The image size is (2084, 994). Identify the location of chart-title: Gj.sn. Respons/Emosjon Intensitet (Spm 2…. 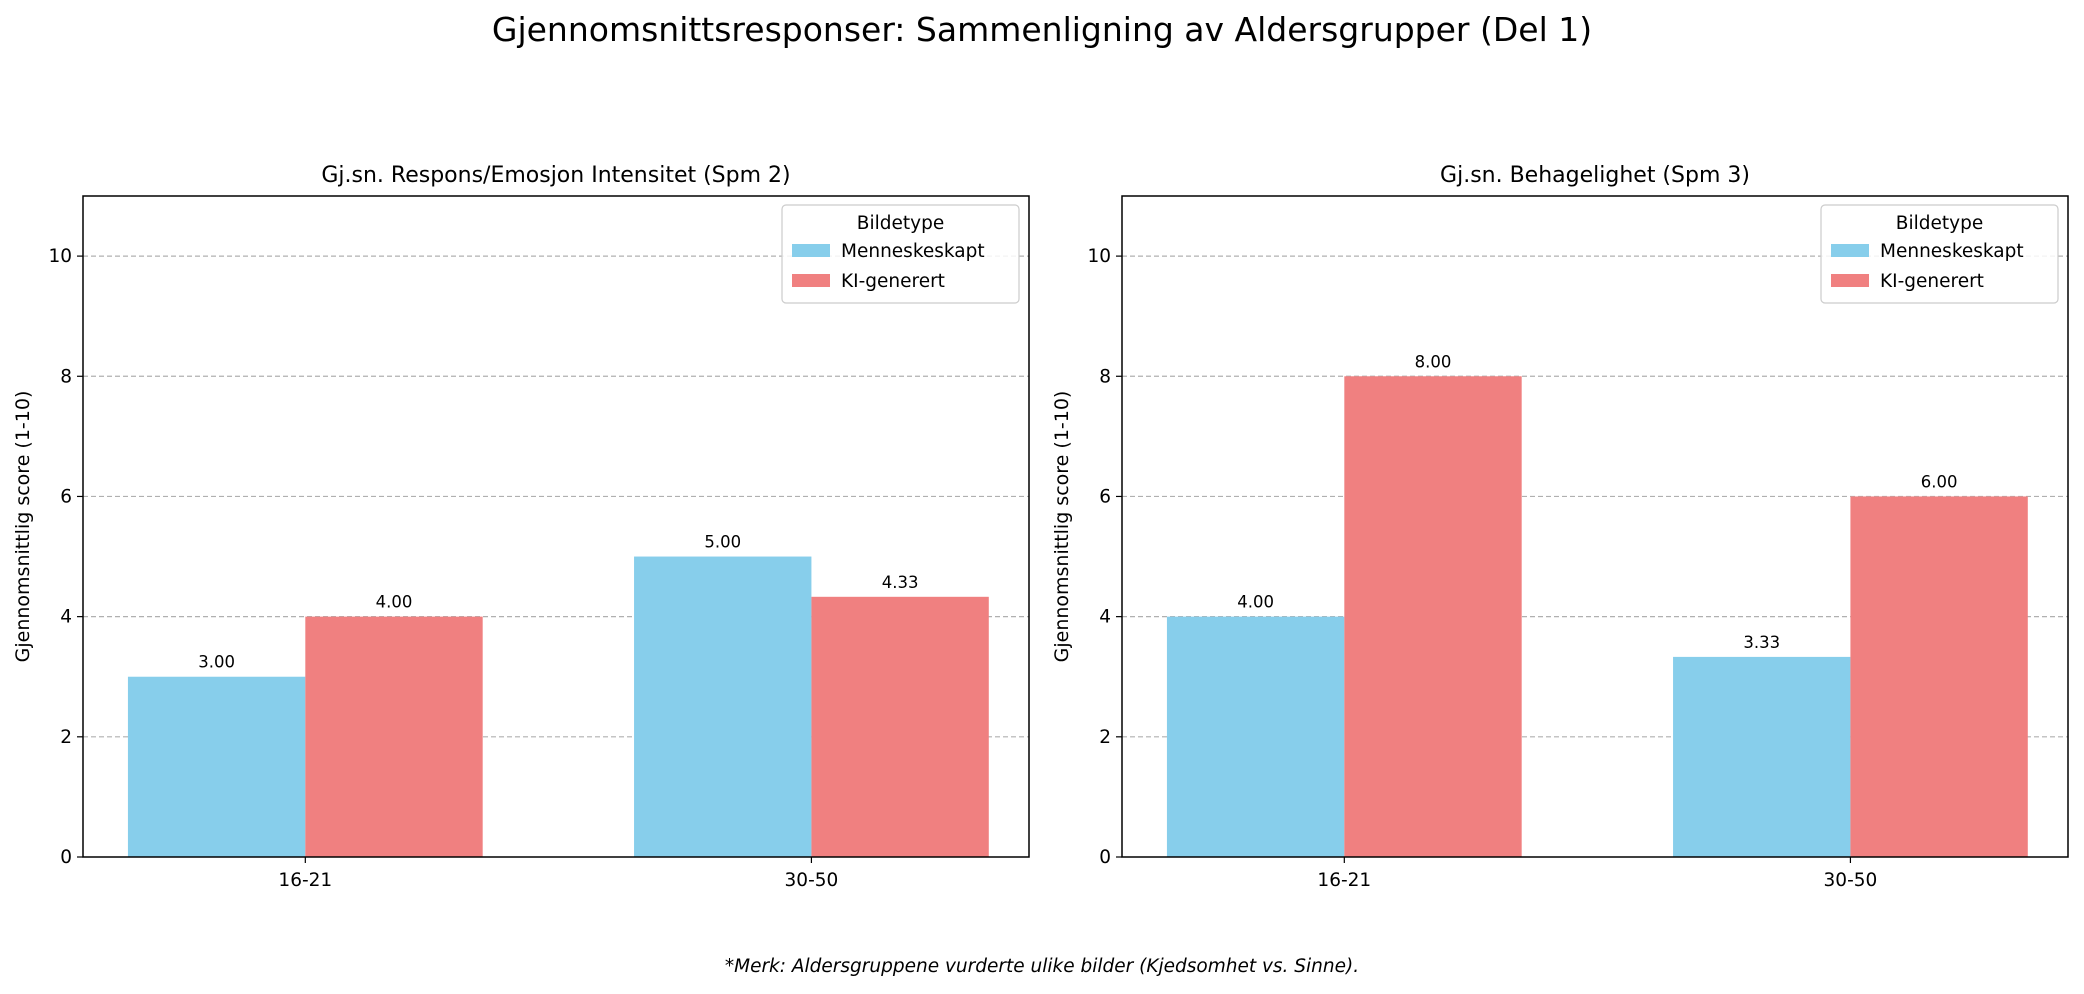
(555, 175).